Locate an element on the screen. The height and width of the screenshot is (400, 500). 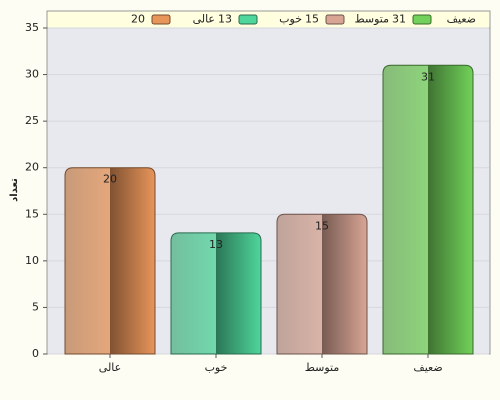
y-tick-label: 35 is located at coordinates (32, 27).